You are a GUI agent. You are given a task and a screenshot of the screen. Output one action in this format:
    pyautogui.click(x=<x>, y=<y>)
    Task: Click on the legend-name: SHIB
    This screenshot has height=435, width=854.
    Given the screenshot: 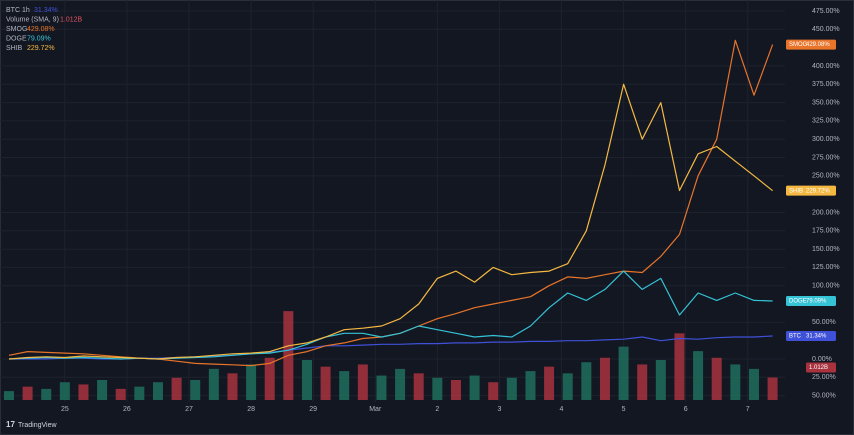 What is the action you would take?
    pyautogui.click(x=14, y=48)
    